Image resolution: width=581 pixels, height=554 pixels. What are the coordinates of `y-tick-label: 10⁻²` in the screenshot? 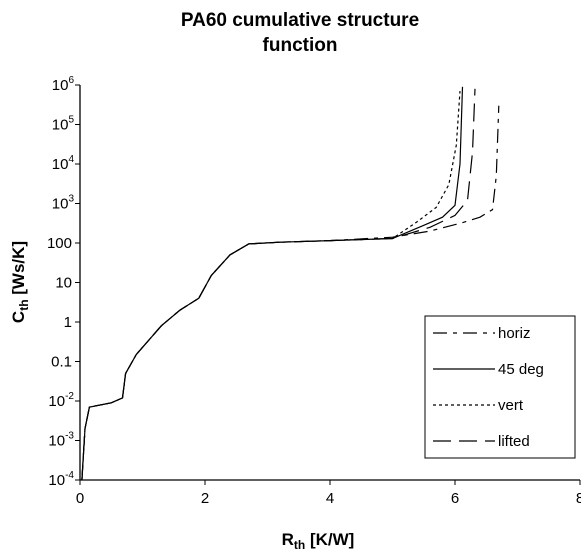 It's located at (61, 400).